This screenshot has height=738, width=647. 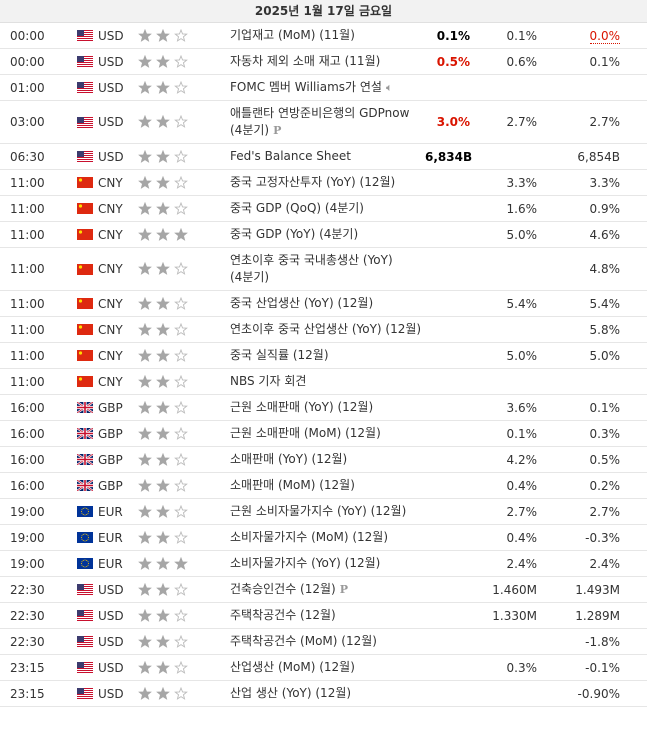 I want to click on actual-value: 6,834B, so click(x=449, y=156).